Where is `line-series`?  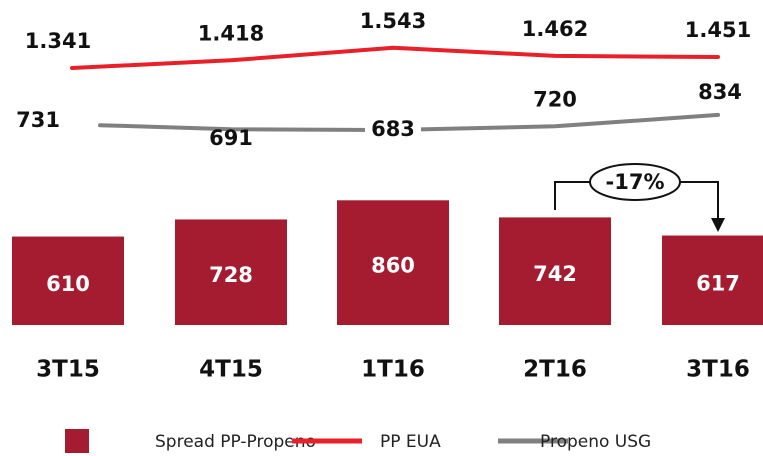 line-series is located at coordinates (395, 57).